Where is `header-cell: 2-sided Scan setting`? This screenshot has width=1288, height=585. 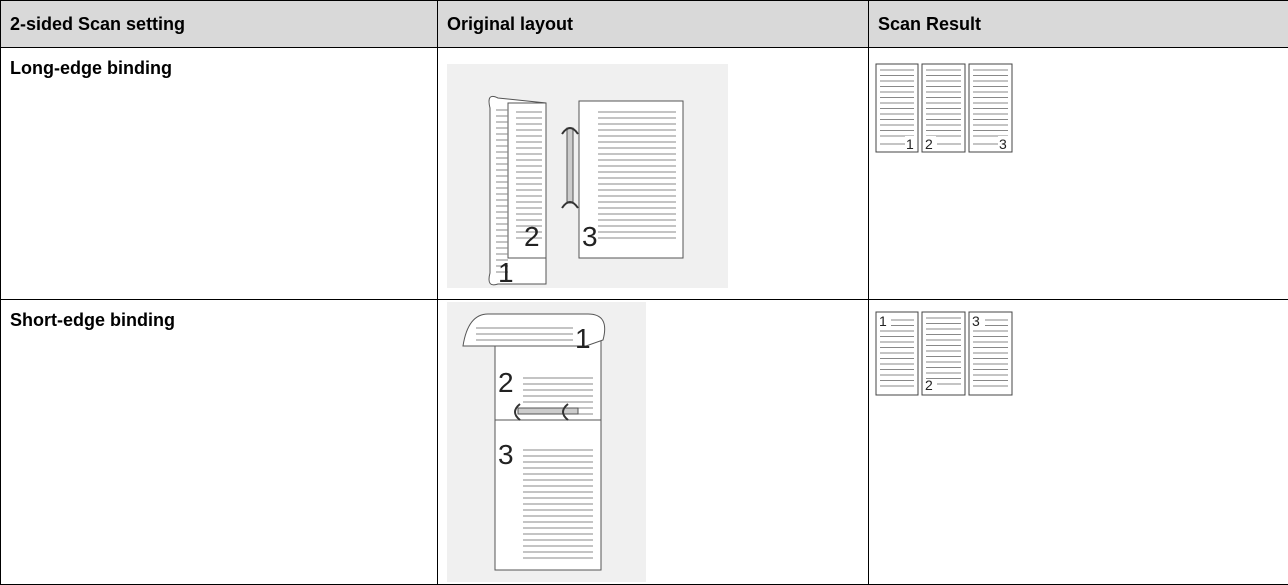 header-cell: 2-sided Scan setting is located at coordinates (219, 24).